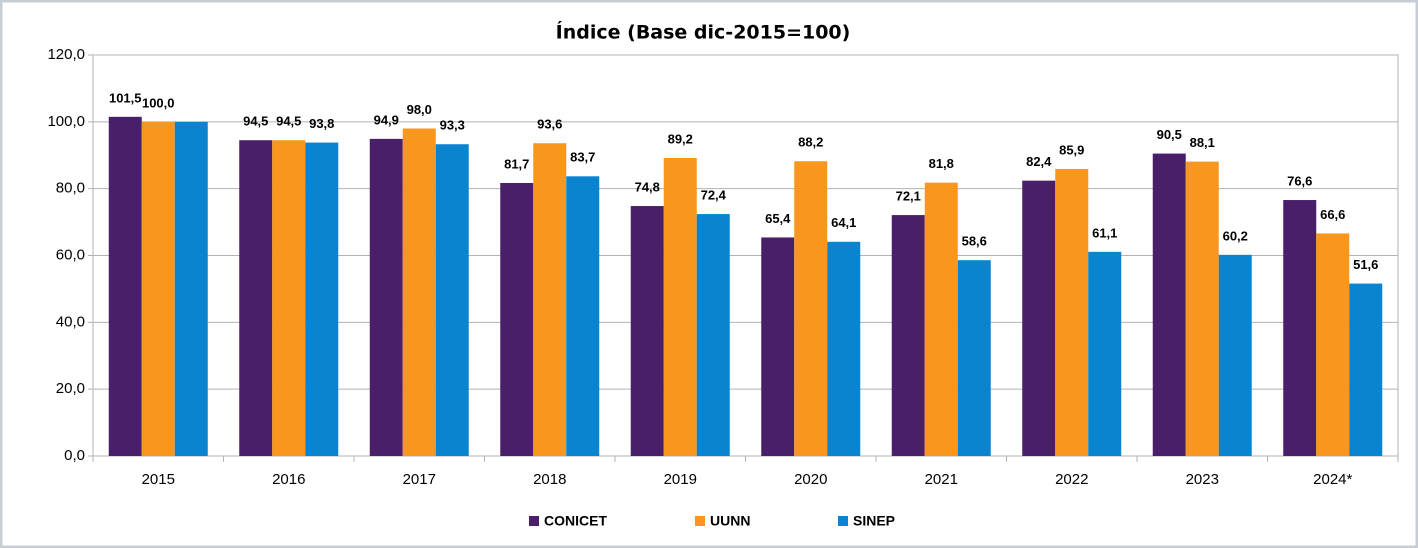 The width and height of the screenshot is (1418, 548). Describe the element at coordinates (941, 479) in the screenshot. I see `x-tick-label: 2021` at that location.